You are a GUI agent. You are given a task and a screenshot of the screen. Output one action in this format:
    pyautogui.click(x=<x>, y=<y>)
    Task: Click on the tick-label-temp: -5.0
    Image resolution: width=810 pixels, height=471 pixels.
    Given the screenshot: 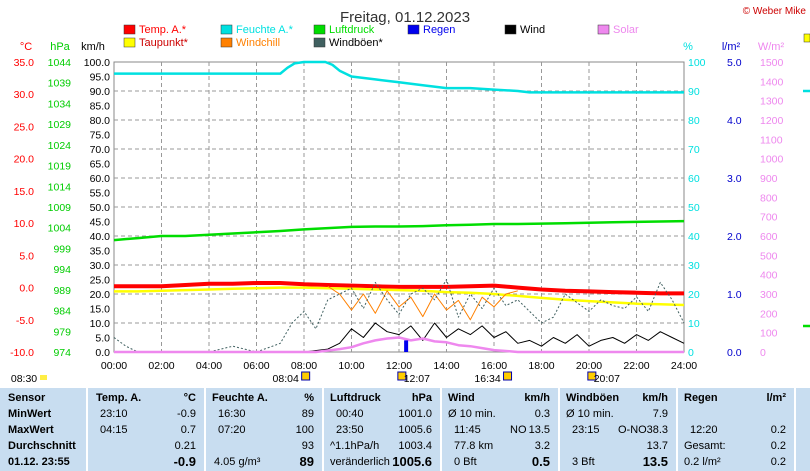 What is the action you would take?
    pyautogui.click(x=25, y=321)
    